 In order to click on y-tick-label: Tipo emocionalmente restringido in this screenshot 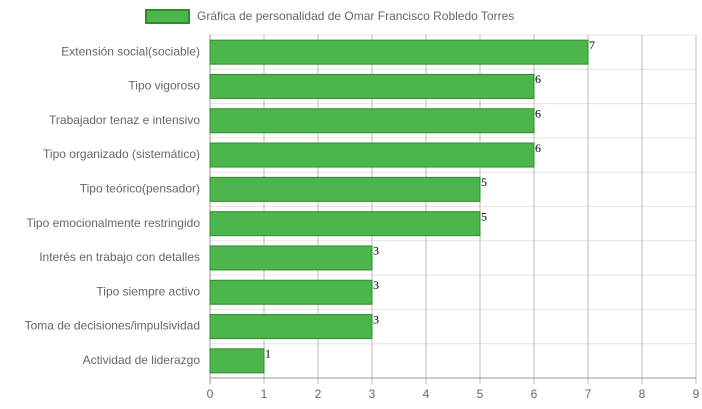, I will do `click(113, 223)`.